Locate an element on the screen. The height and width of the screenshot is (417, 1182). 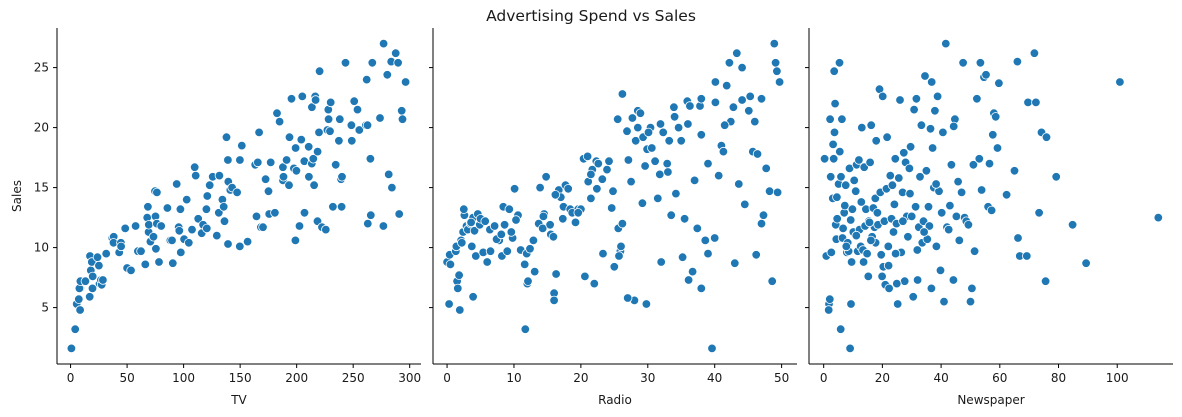
radio-x-tick-label: 10 is located at coordinates (513, 378).